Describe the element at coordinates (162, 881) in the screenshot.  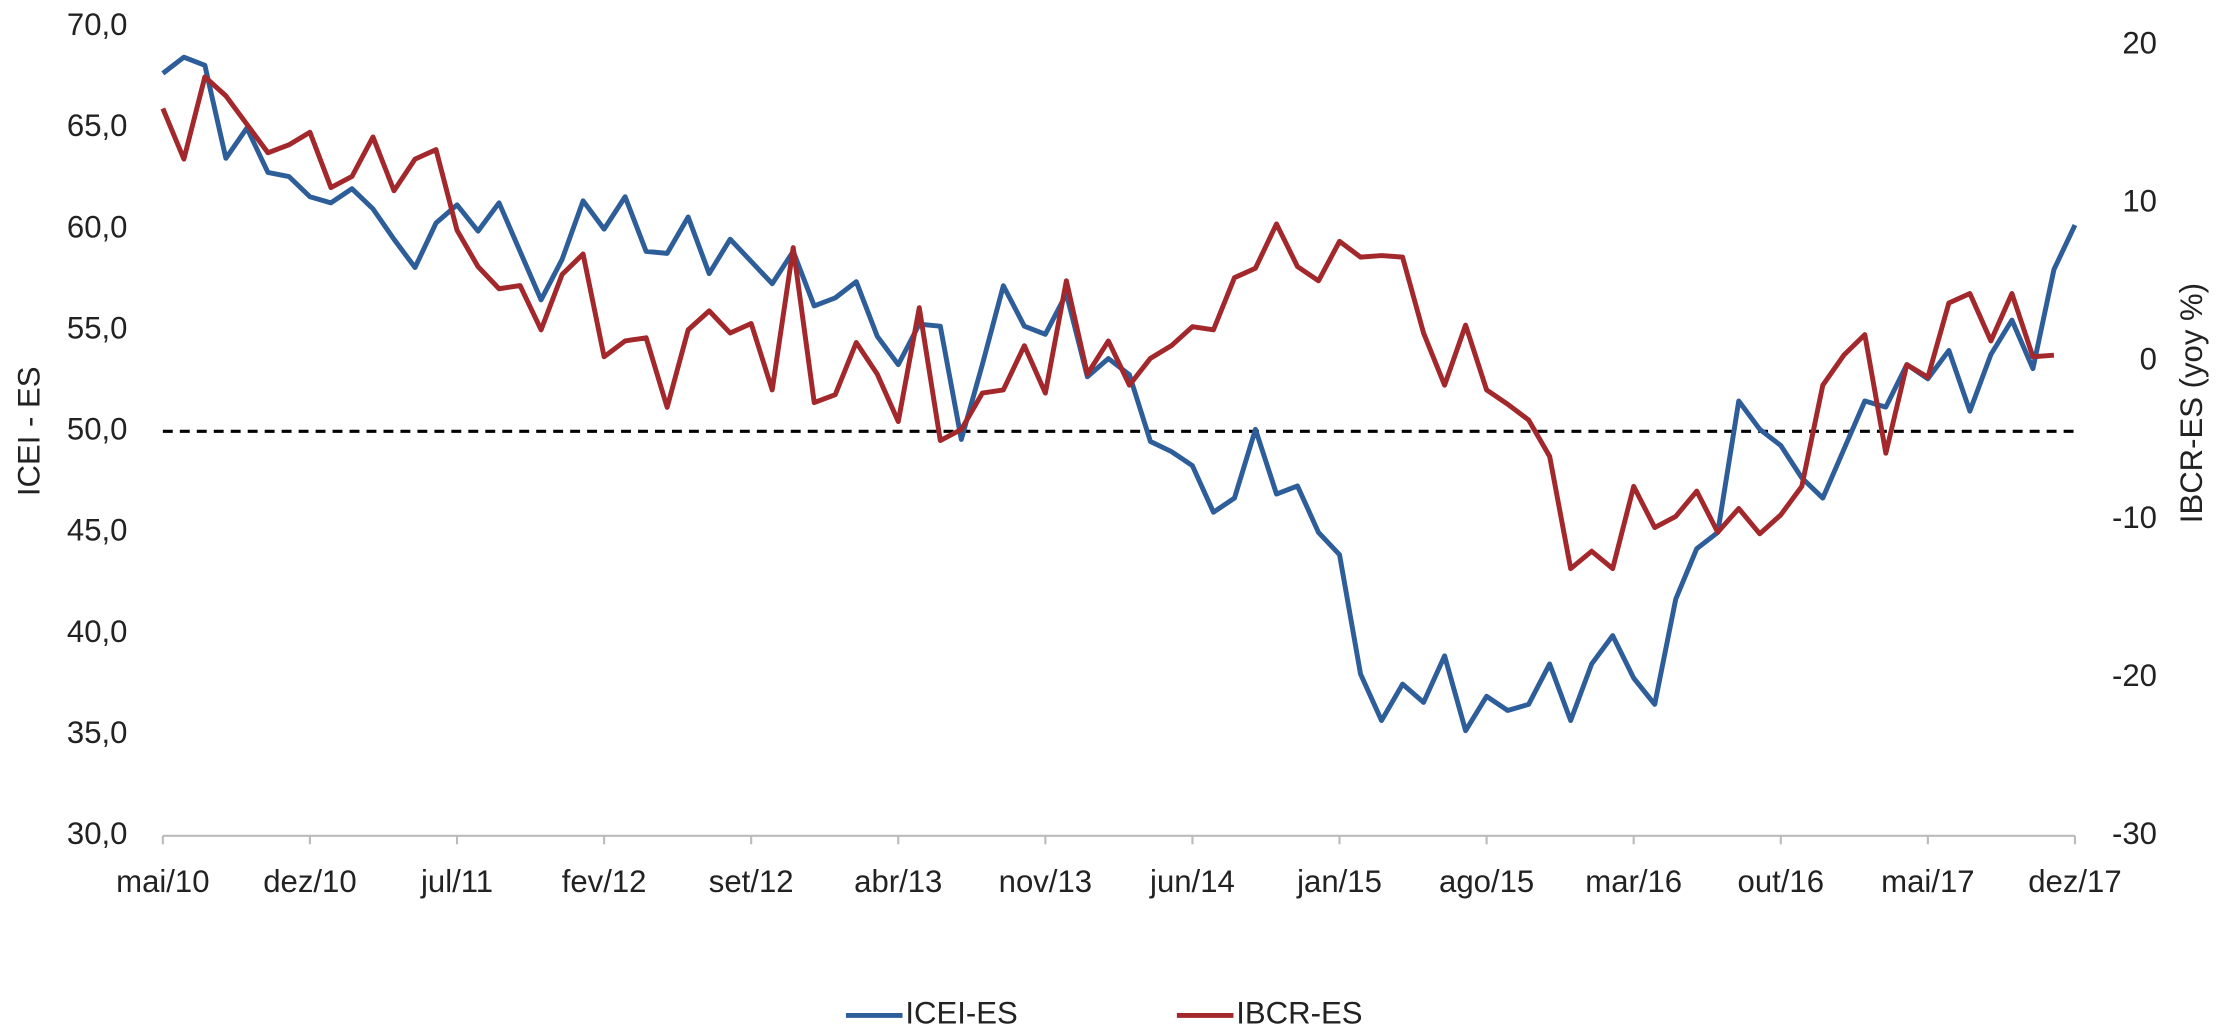
I see `x-tick-label: mai/10` at that location.